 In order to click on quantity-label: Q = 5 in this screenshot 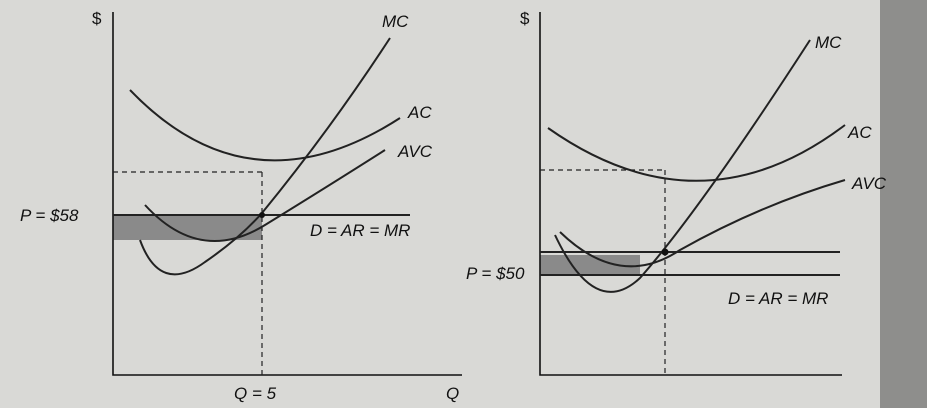, I will do `click(255, 393)`.